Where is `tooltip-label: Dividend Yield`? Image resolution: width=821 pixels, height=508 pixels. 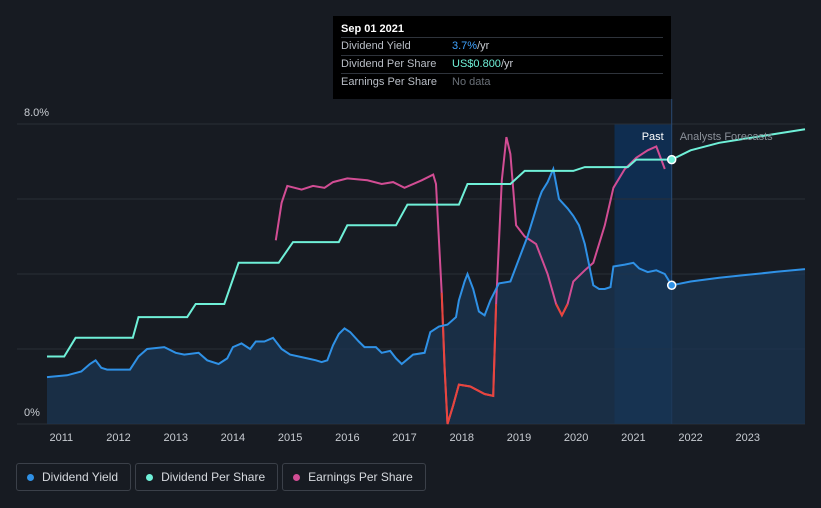 tooltip-label: Dividend Yield is located at coordinates (376, 46).